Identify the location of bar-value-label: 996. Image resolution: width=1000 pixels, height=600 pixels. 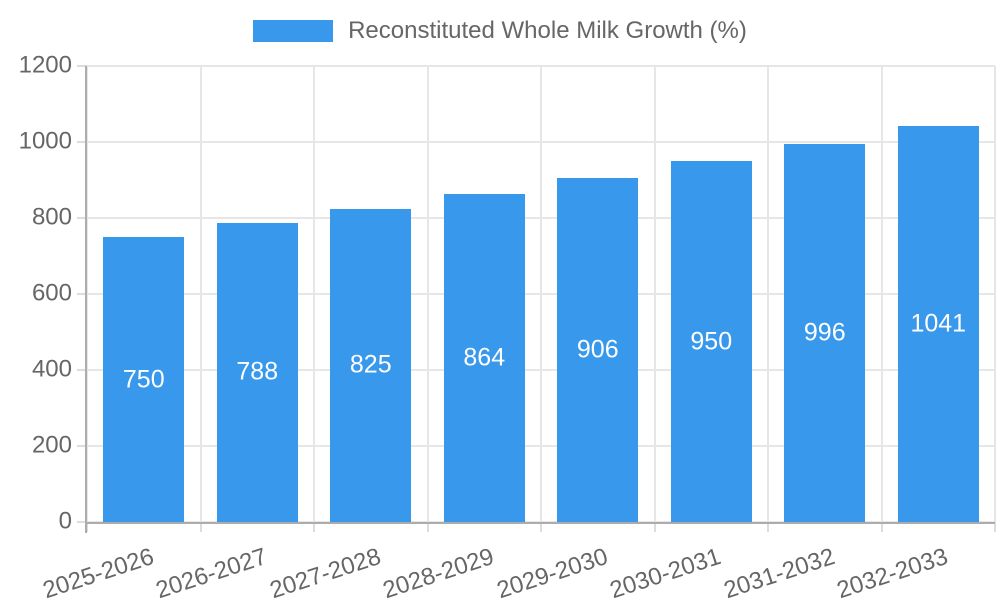
(824, 332).